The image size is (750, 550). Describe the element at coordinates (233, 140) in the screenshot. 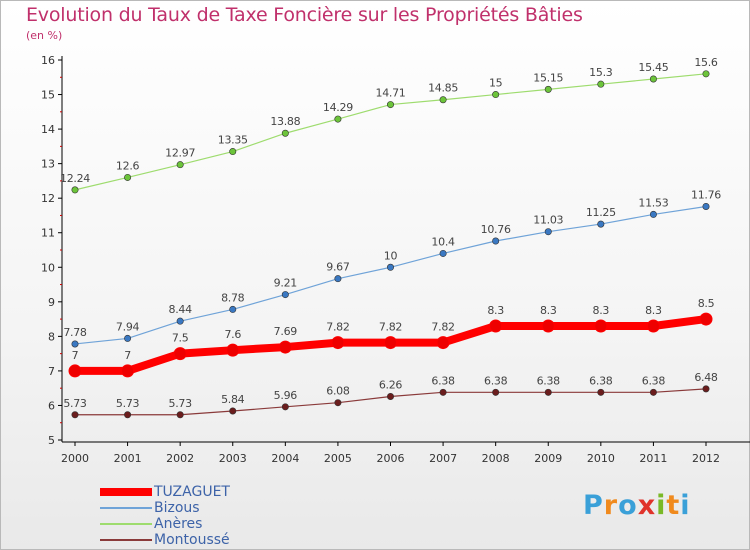

I see `data-label-an-res: 13.35` at that location.